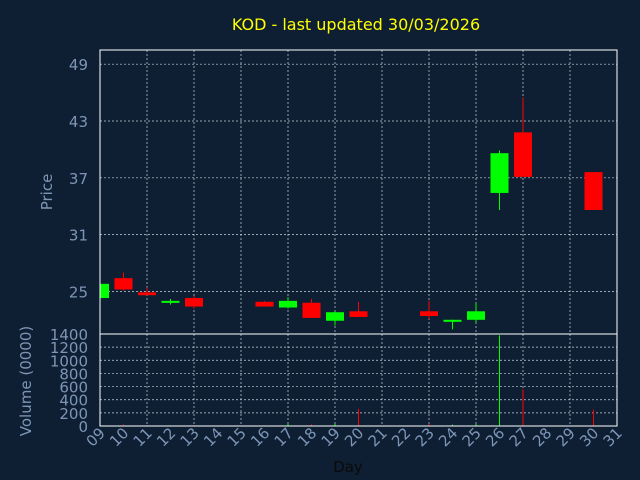 The width and height of the screenshot is (640, 480). Describe the element at coordinates (78, 122) in the screenshot. I see `price-tick-label: 43` at that location.